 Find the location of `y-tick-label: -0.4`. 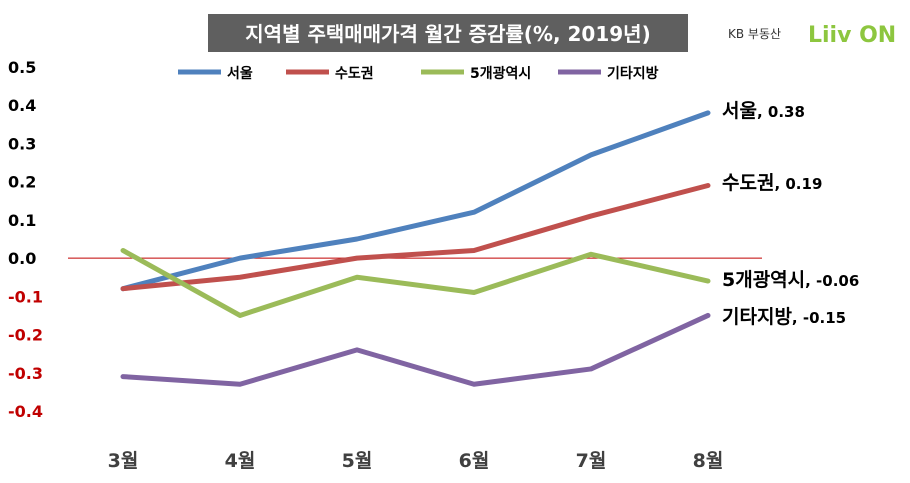

y-tick-label: -0.4 is located at coordinates (25, 411).